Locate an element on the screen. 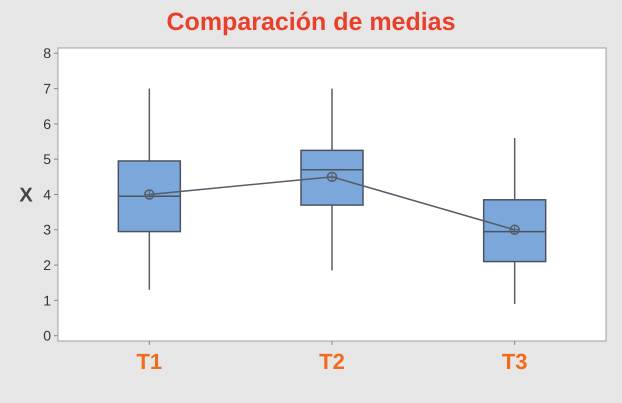 The height and width of the screenshot is (403, 622). y-tick-label: 1 is located at coordinates (47, 300).